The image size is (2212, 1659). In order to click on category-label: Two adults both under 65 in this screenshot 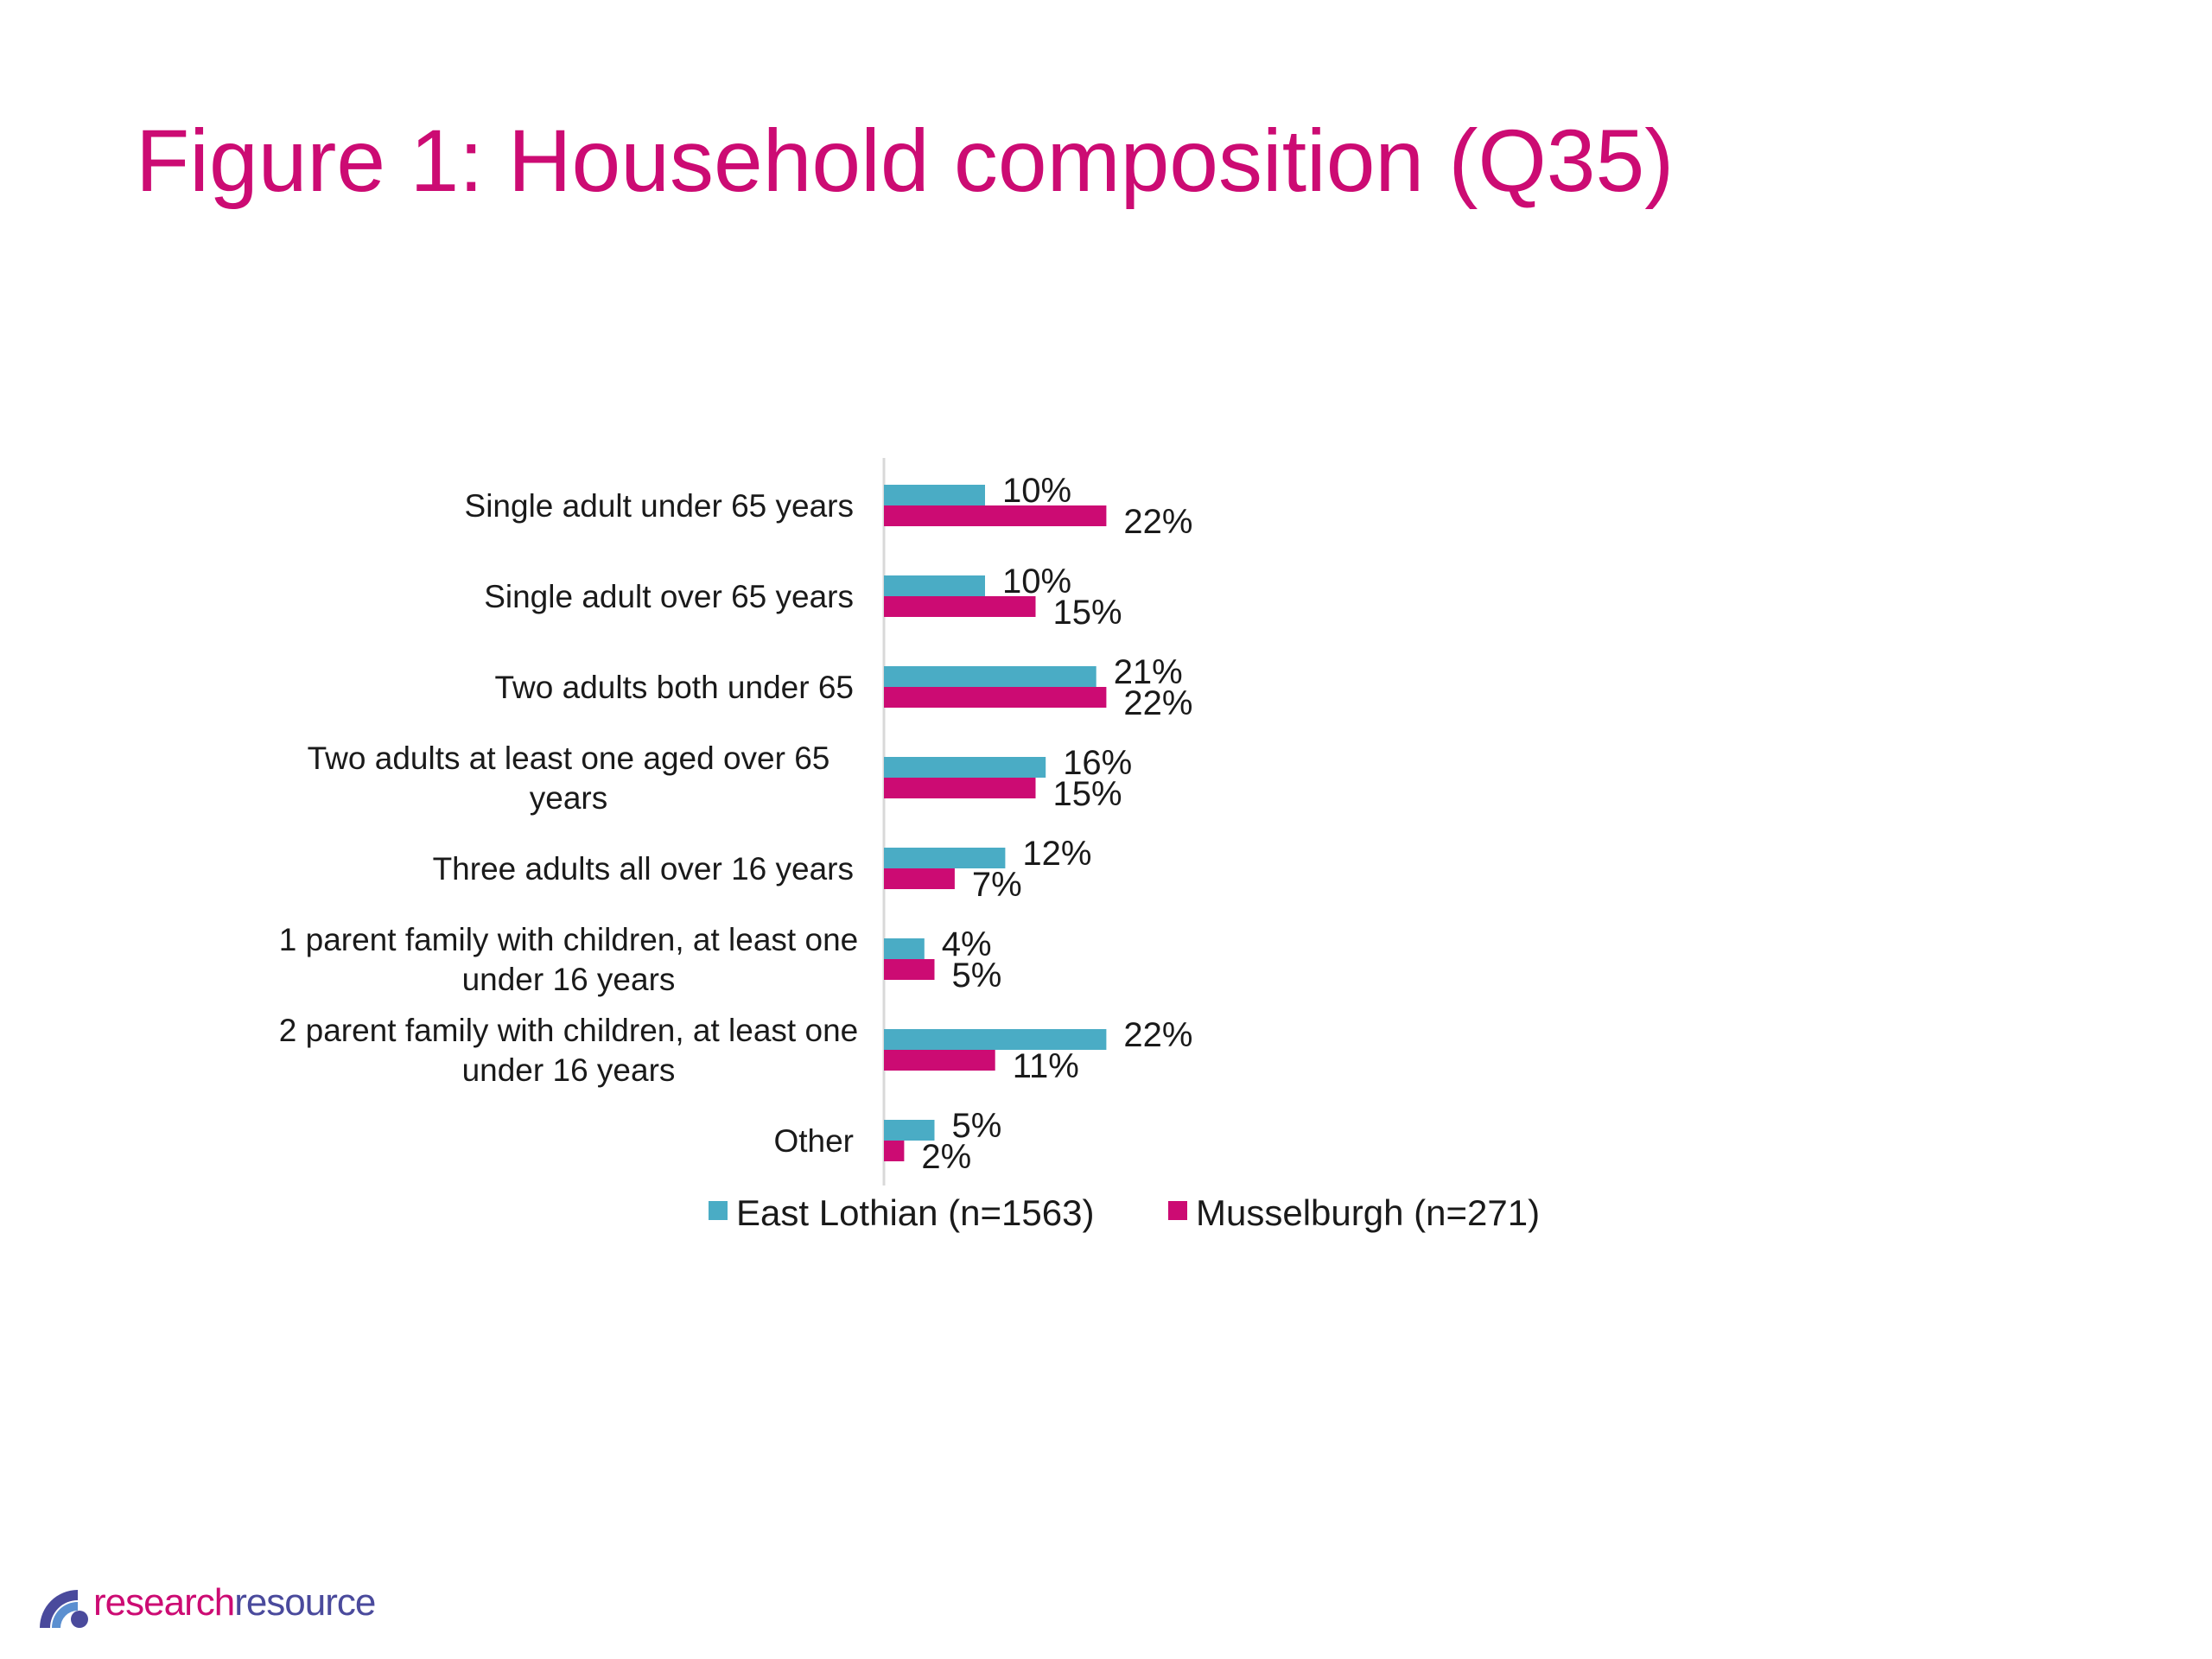, I will do `click(674, 687)`.